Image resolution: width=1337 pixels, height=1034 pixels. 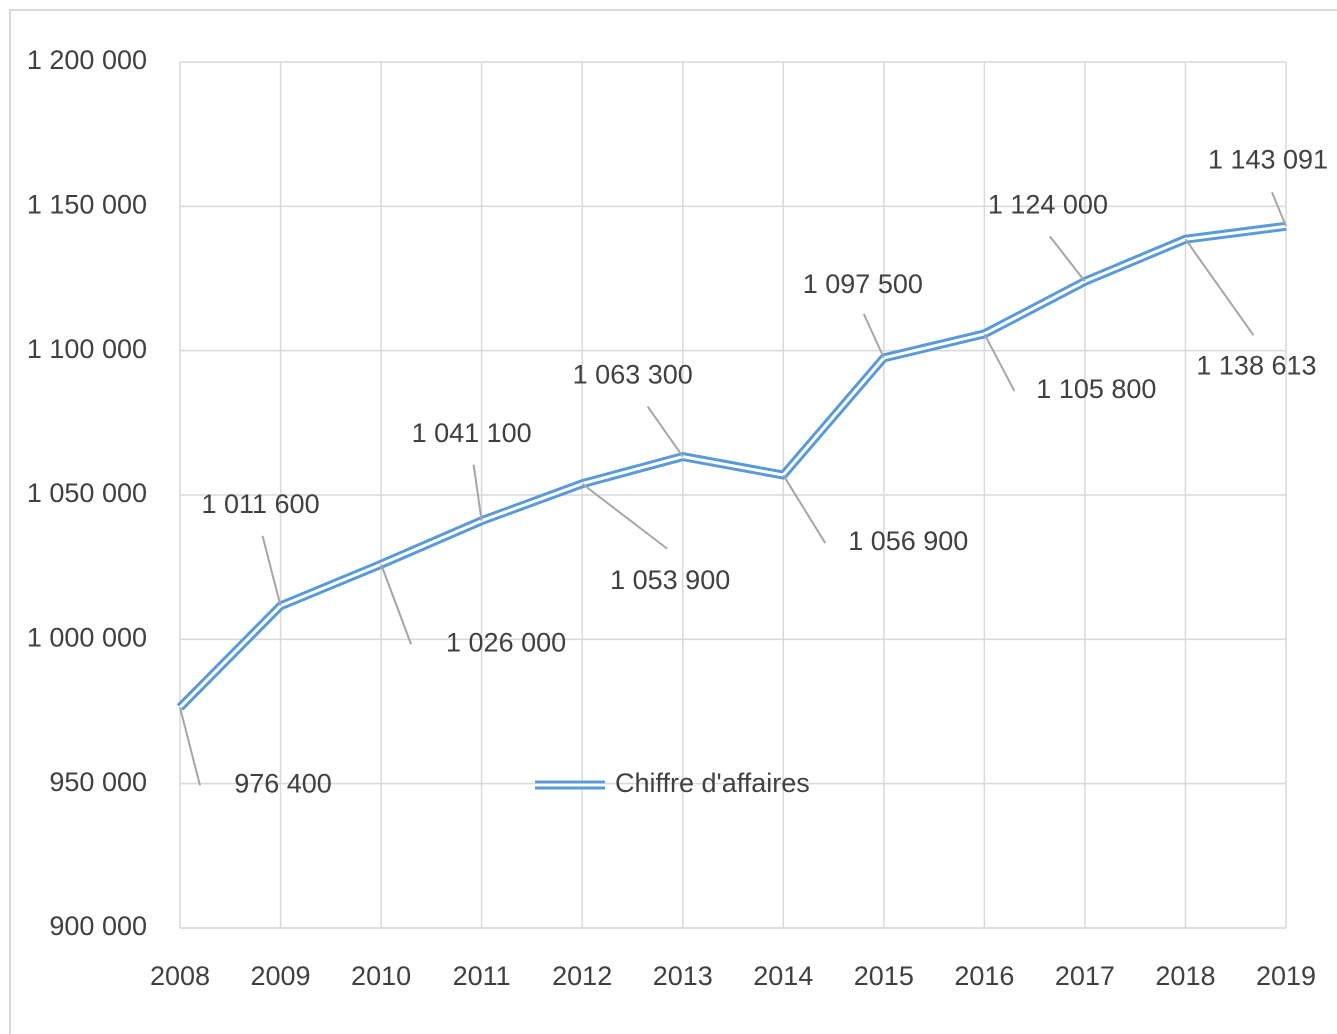 I want to click on x-tick-label: 2009, so click(x=281, y=976).